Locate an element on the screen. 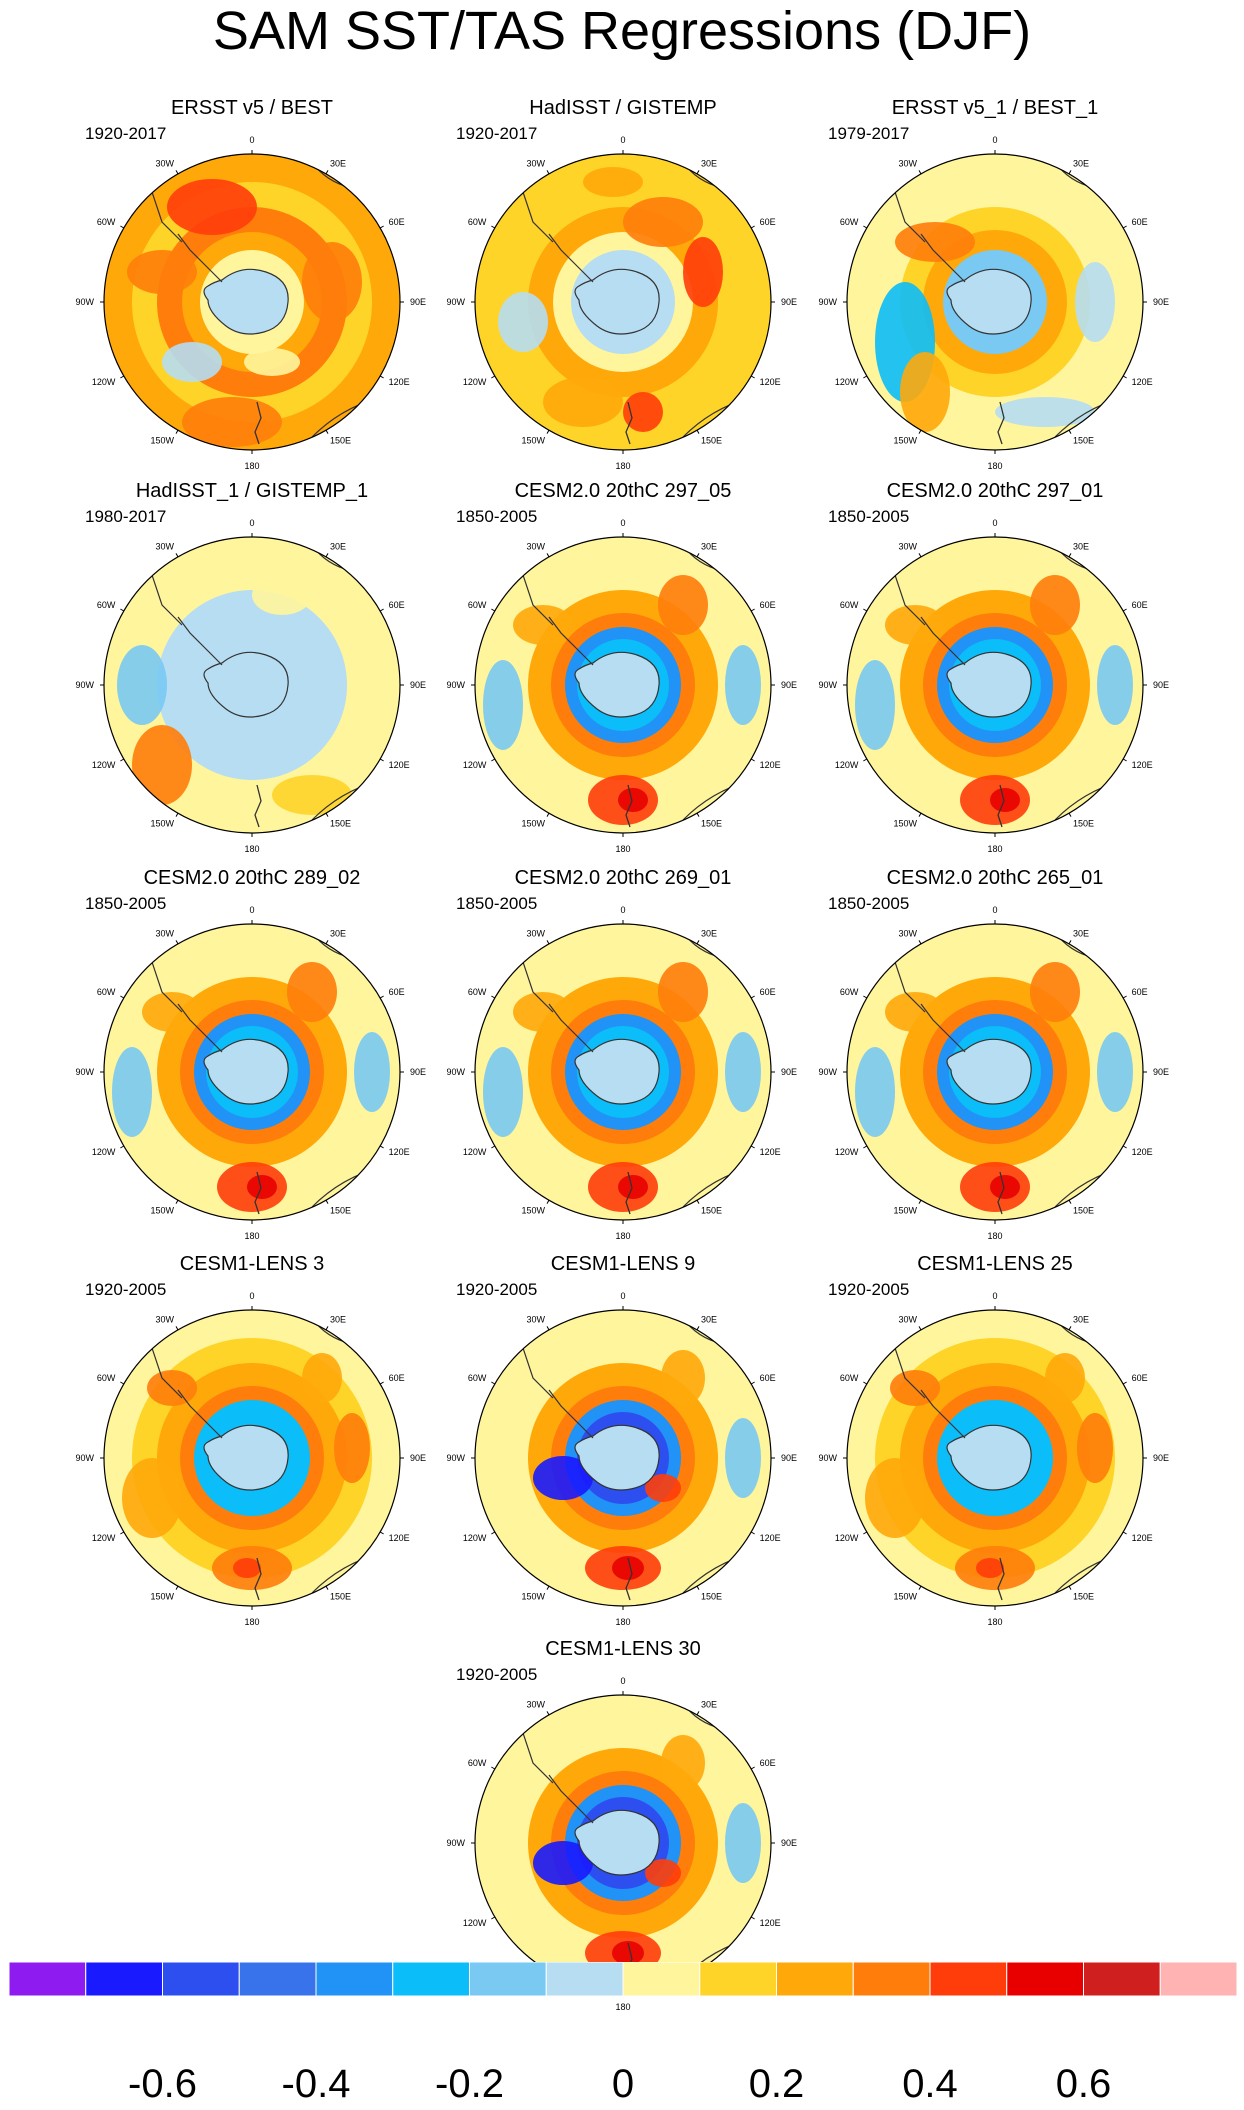  new-zealand-coastline is located at coordinates (1001, 1193).